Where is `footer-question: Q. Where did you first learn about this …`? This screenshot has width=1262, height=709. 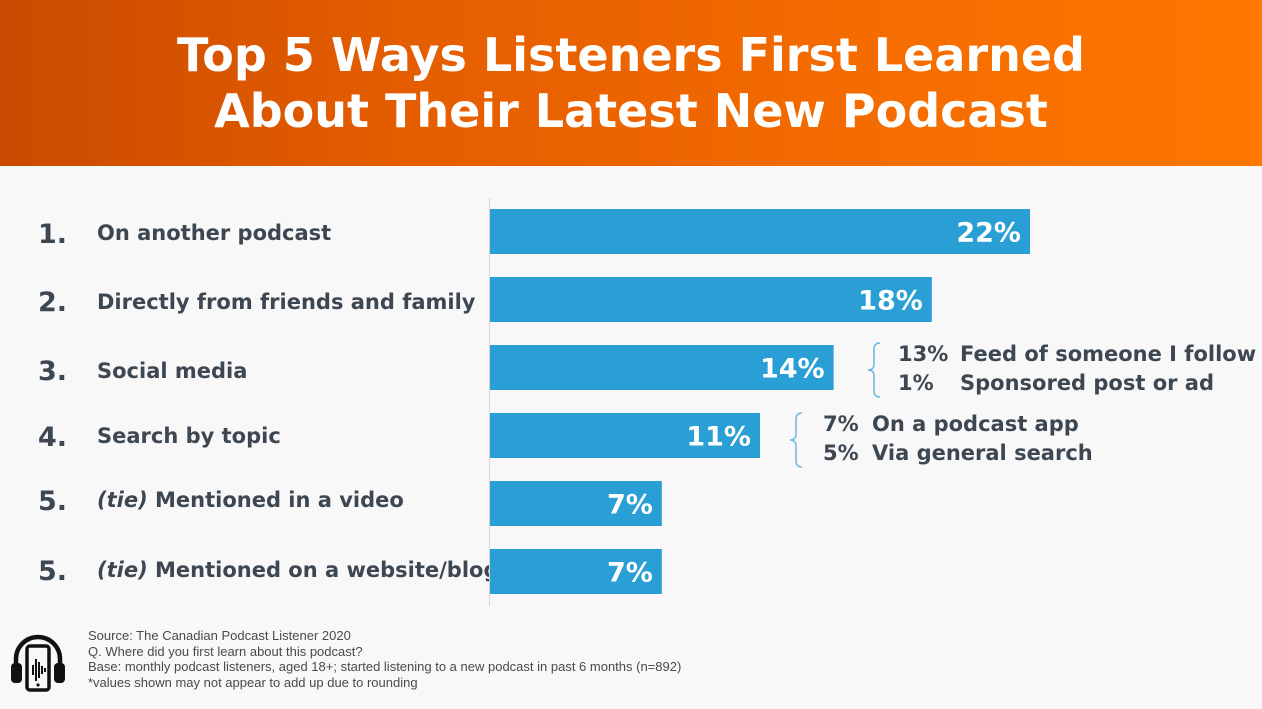
footer-question: Q. Where did you first learn about this … is located at coordinates (225, 651).